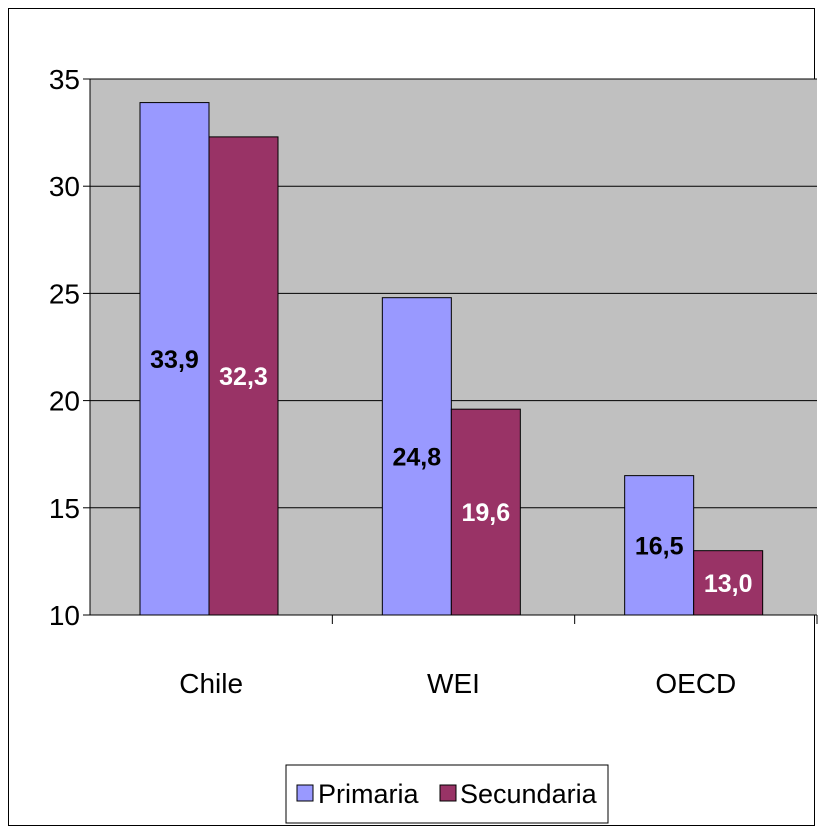 The image size is (823, 834). What do you see at coordinates (211, 683) in the screenshot?
I see `x-category-label: Chile` at bounding box center [211, 683].